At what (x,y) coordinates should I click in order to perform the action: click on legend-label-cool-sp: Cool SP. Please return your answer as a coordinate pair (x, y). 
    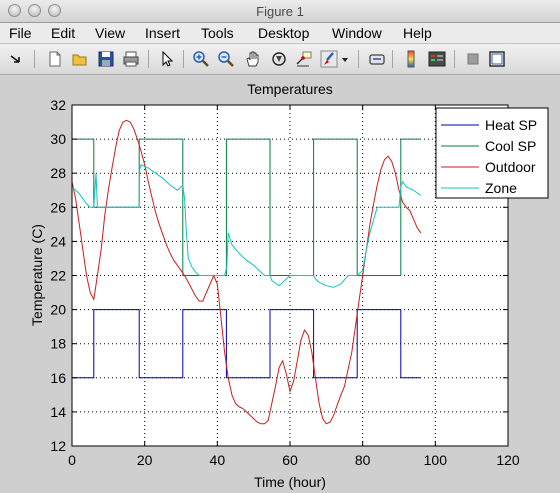
    Looking at the image, I should click on (510, 146).